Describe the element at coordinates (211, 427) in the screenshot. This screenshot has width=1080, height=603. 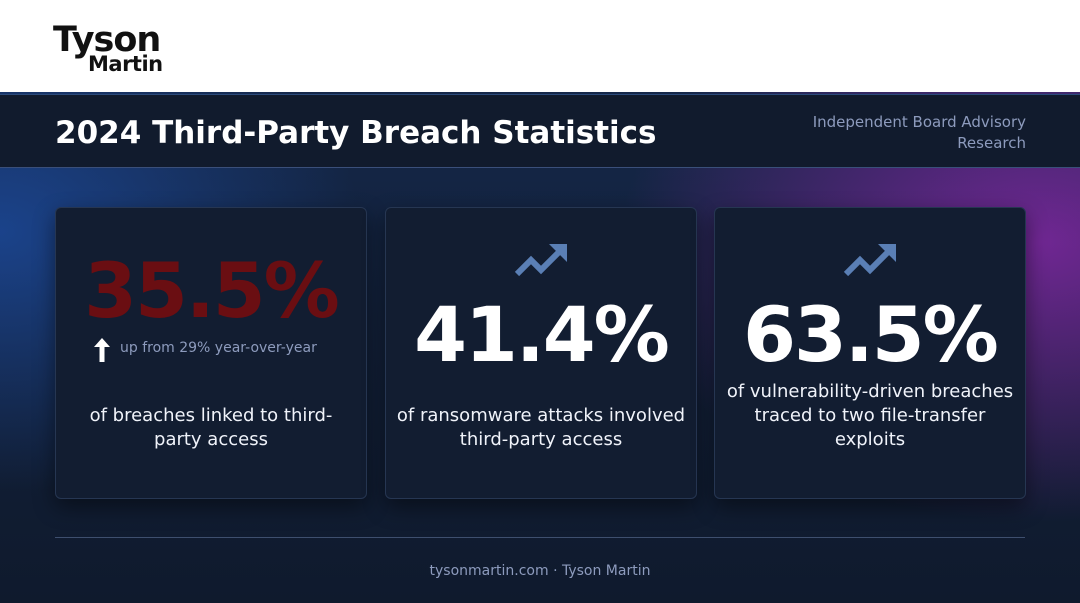
I see `stat-description: of breaches linked to third-party access` at that location.